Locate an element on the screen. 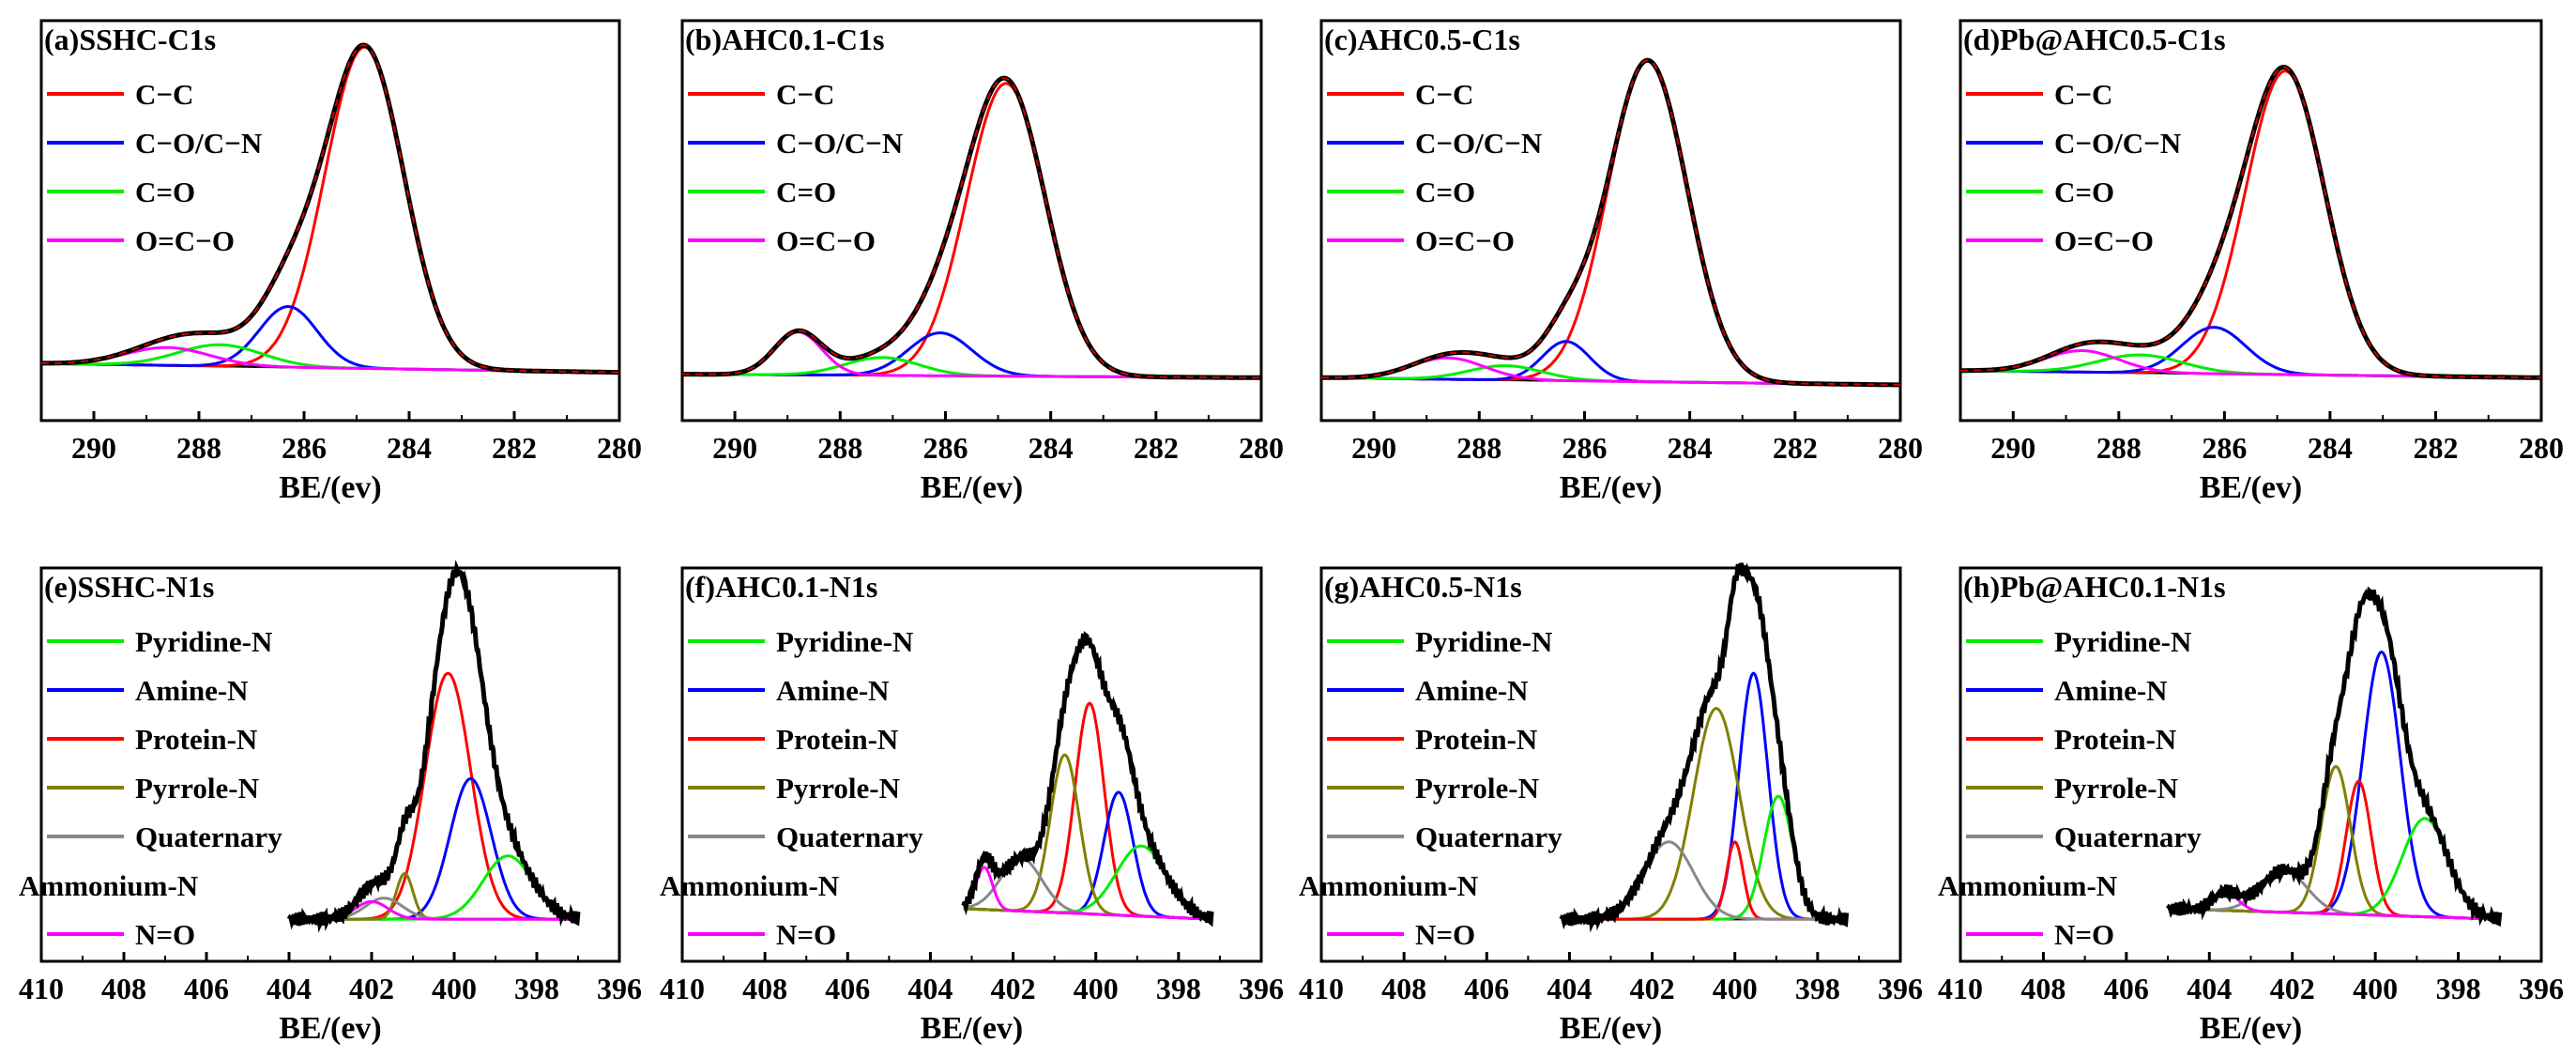 Image resolution: width=2576 pixels, height=1058 pixels. panel-title: (e)SSHC-N1s is located at coordinates (129, 587).